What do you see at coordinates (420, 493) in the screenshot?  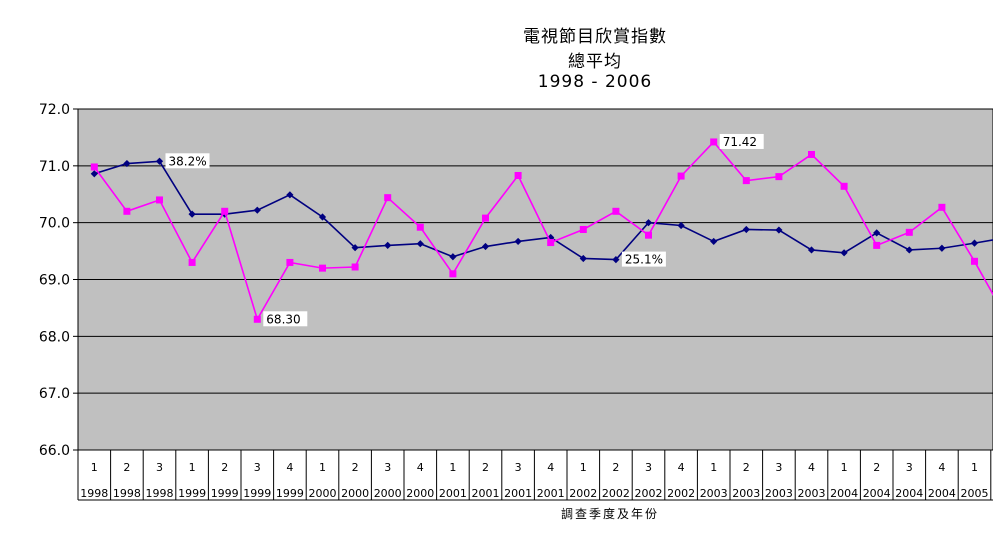 I see `x-tick-year: 2000` at bounding box center [420, 493].